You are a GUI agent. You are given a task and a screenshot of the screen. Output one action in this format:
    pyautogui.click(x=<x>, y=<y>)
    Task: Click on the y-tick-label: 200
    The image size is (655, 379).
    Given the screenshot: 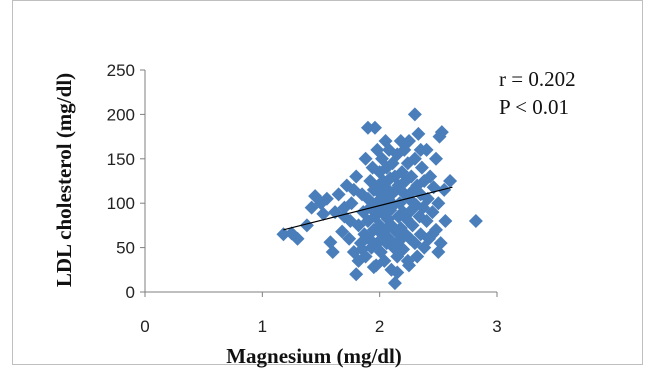 What is the action you would take?
    pyautogui.click(x=121, y=114)
    